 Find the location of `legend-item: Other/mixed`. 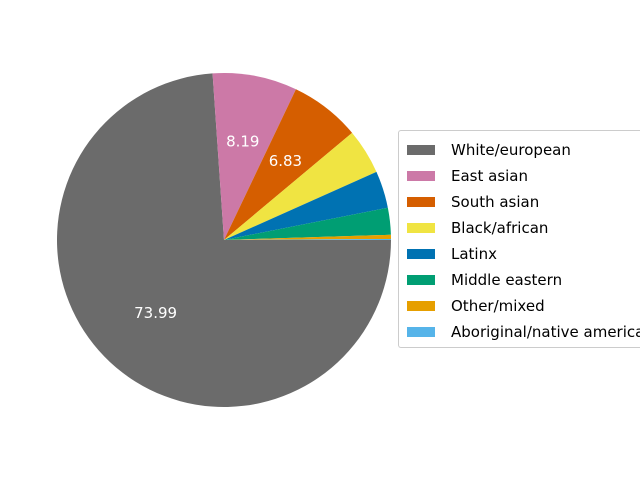

legend-item: Other/mixed is located at coordinates (519, 306).